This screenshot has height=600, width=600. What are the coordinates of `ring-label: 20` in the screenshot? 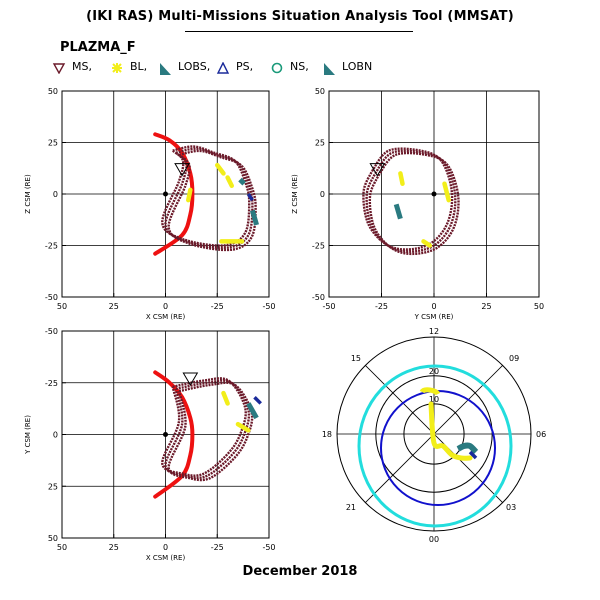 It's located at (434, 371).